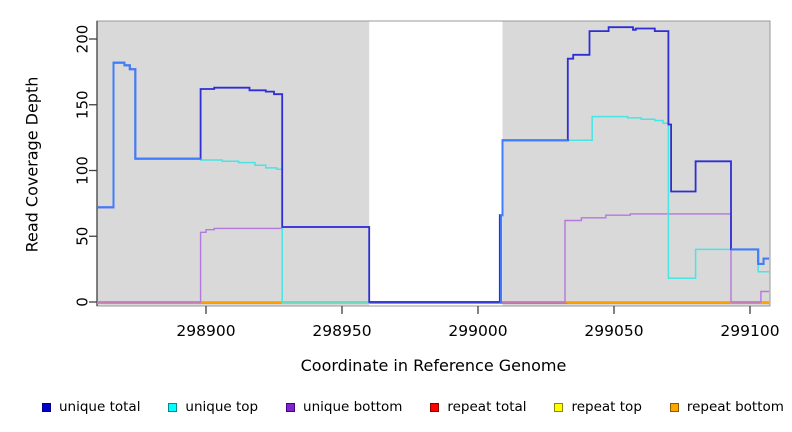 The height and width of the screenshot is (432, 792). I want to click on legend-item-repeat-bottom: repeat bottom, so click(726, 407).